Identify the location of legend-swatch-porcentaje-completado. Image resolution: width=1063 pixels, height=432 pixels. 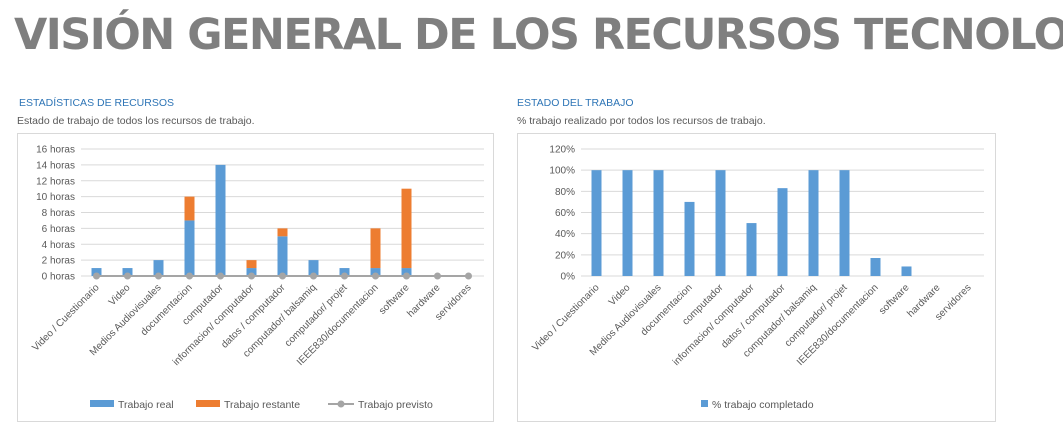
(704, 403).